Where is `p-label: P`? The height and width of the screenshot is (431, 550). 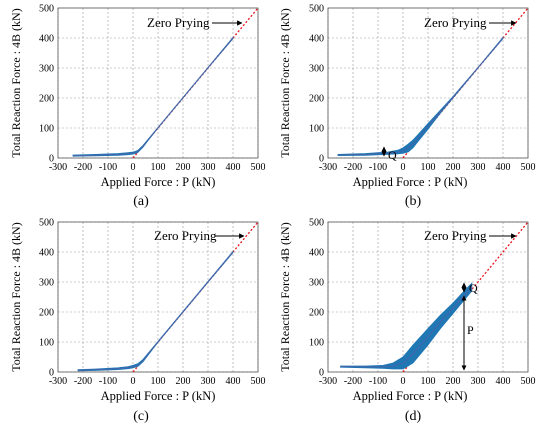
p-label: P is located at coordinates (470, 330).